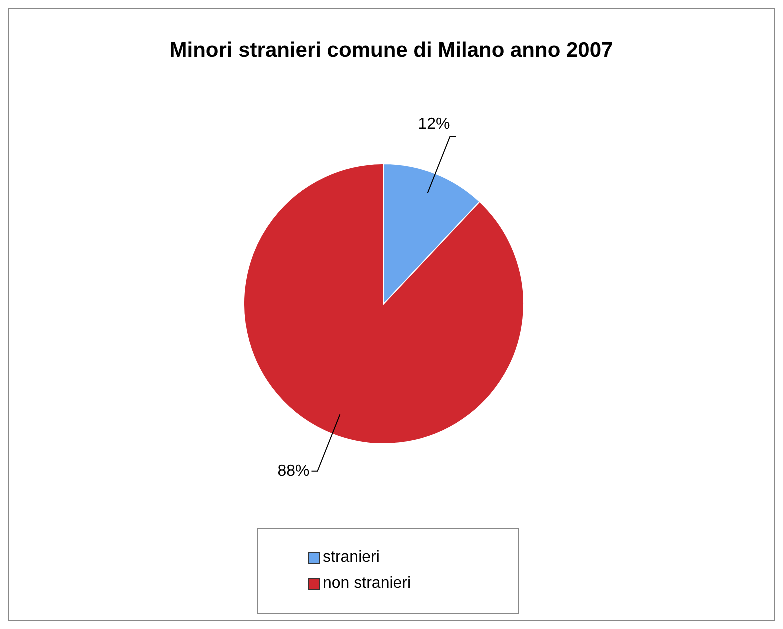 This screenshot has height=629, width=783. What do you see at coordinates (434, 125) in the screenshot?
I see `data-label: 12%` at bounding box center [434, 125].